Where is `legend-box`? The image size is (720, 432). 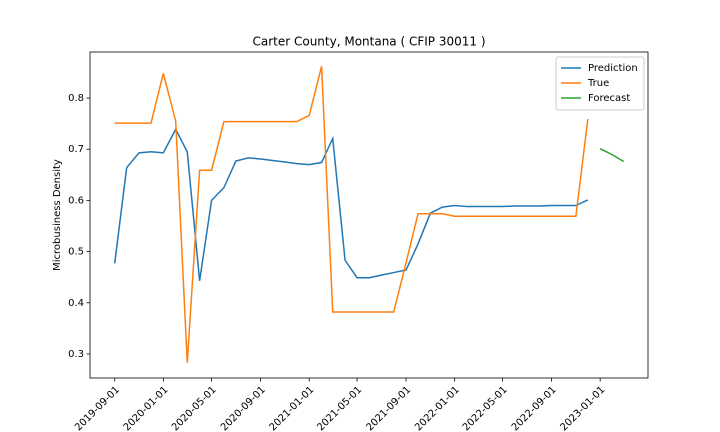
legend-box is located at coordinates (600, 83).